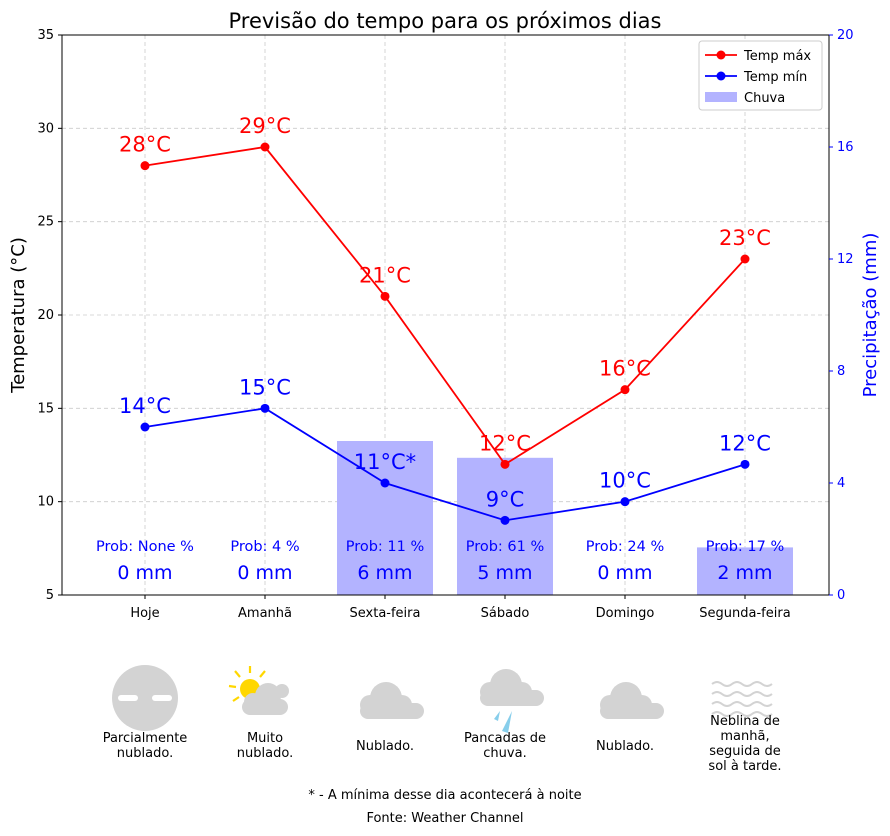 Image resolution: width=890 pixels, height=836 pixels. I want to click on y2-tick-label: 12, so click(845, 259).